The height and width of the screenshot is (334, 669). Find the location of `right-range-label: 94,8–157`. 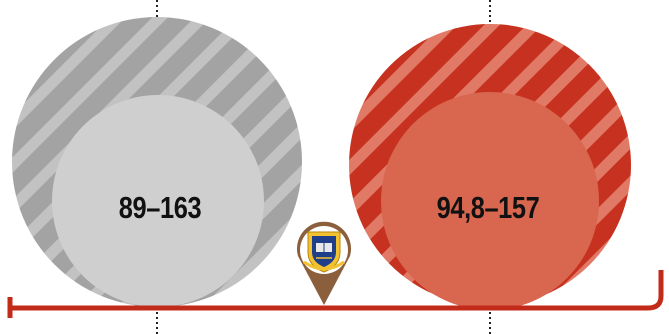

right-range-label: 94,8–157 is located at coordinates (488, 207).